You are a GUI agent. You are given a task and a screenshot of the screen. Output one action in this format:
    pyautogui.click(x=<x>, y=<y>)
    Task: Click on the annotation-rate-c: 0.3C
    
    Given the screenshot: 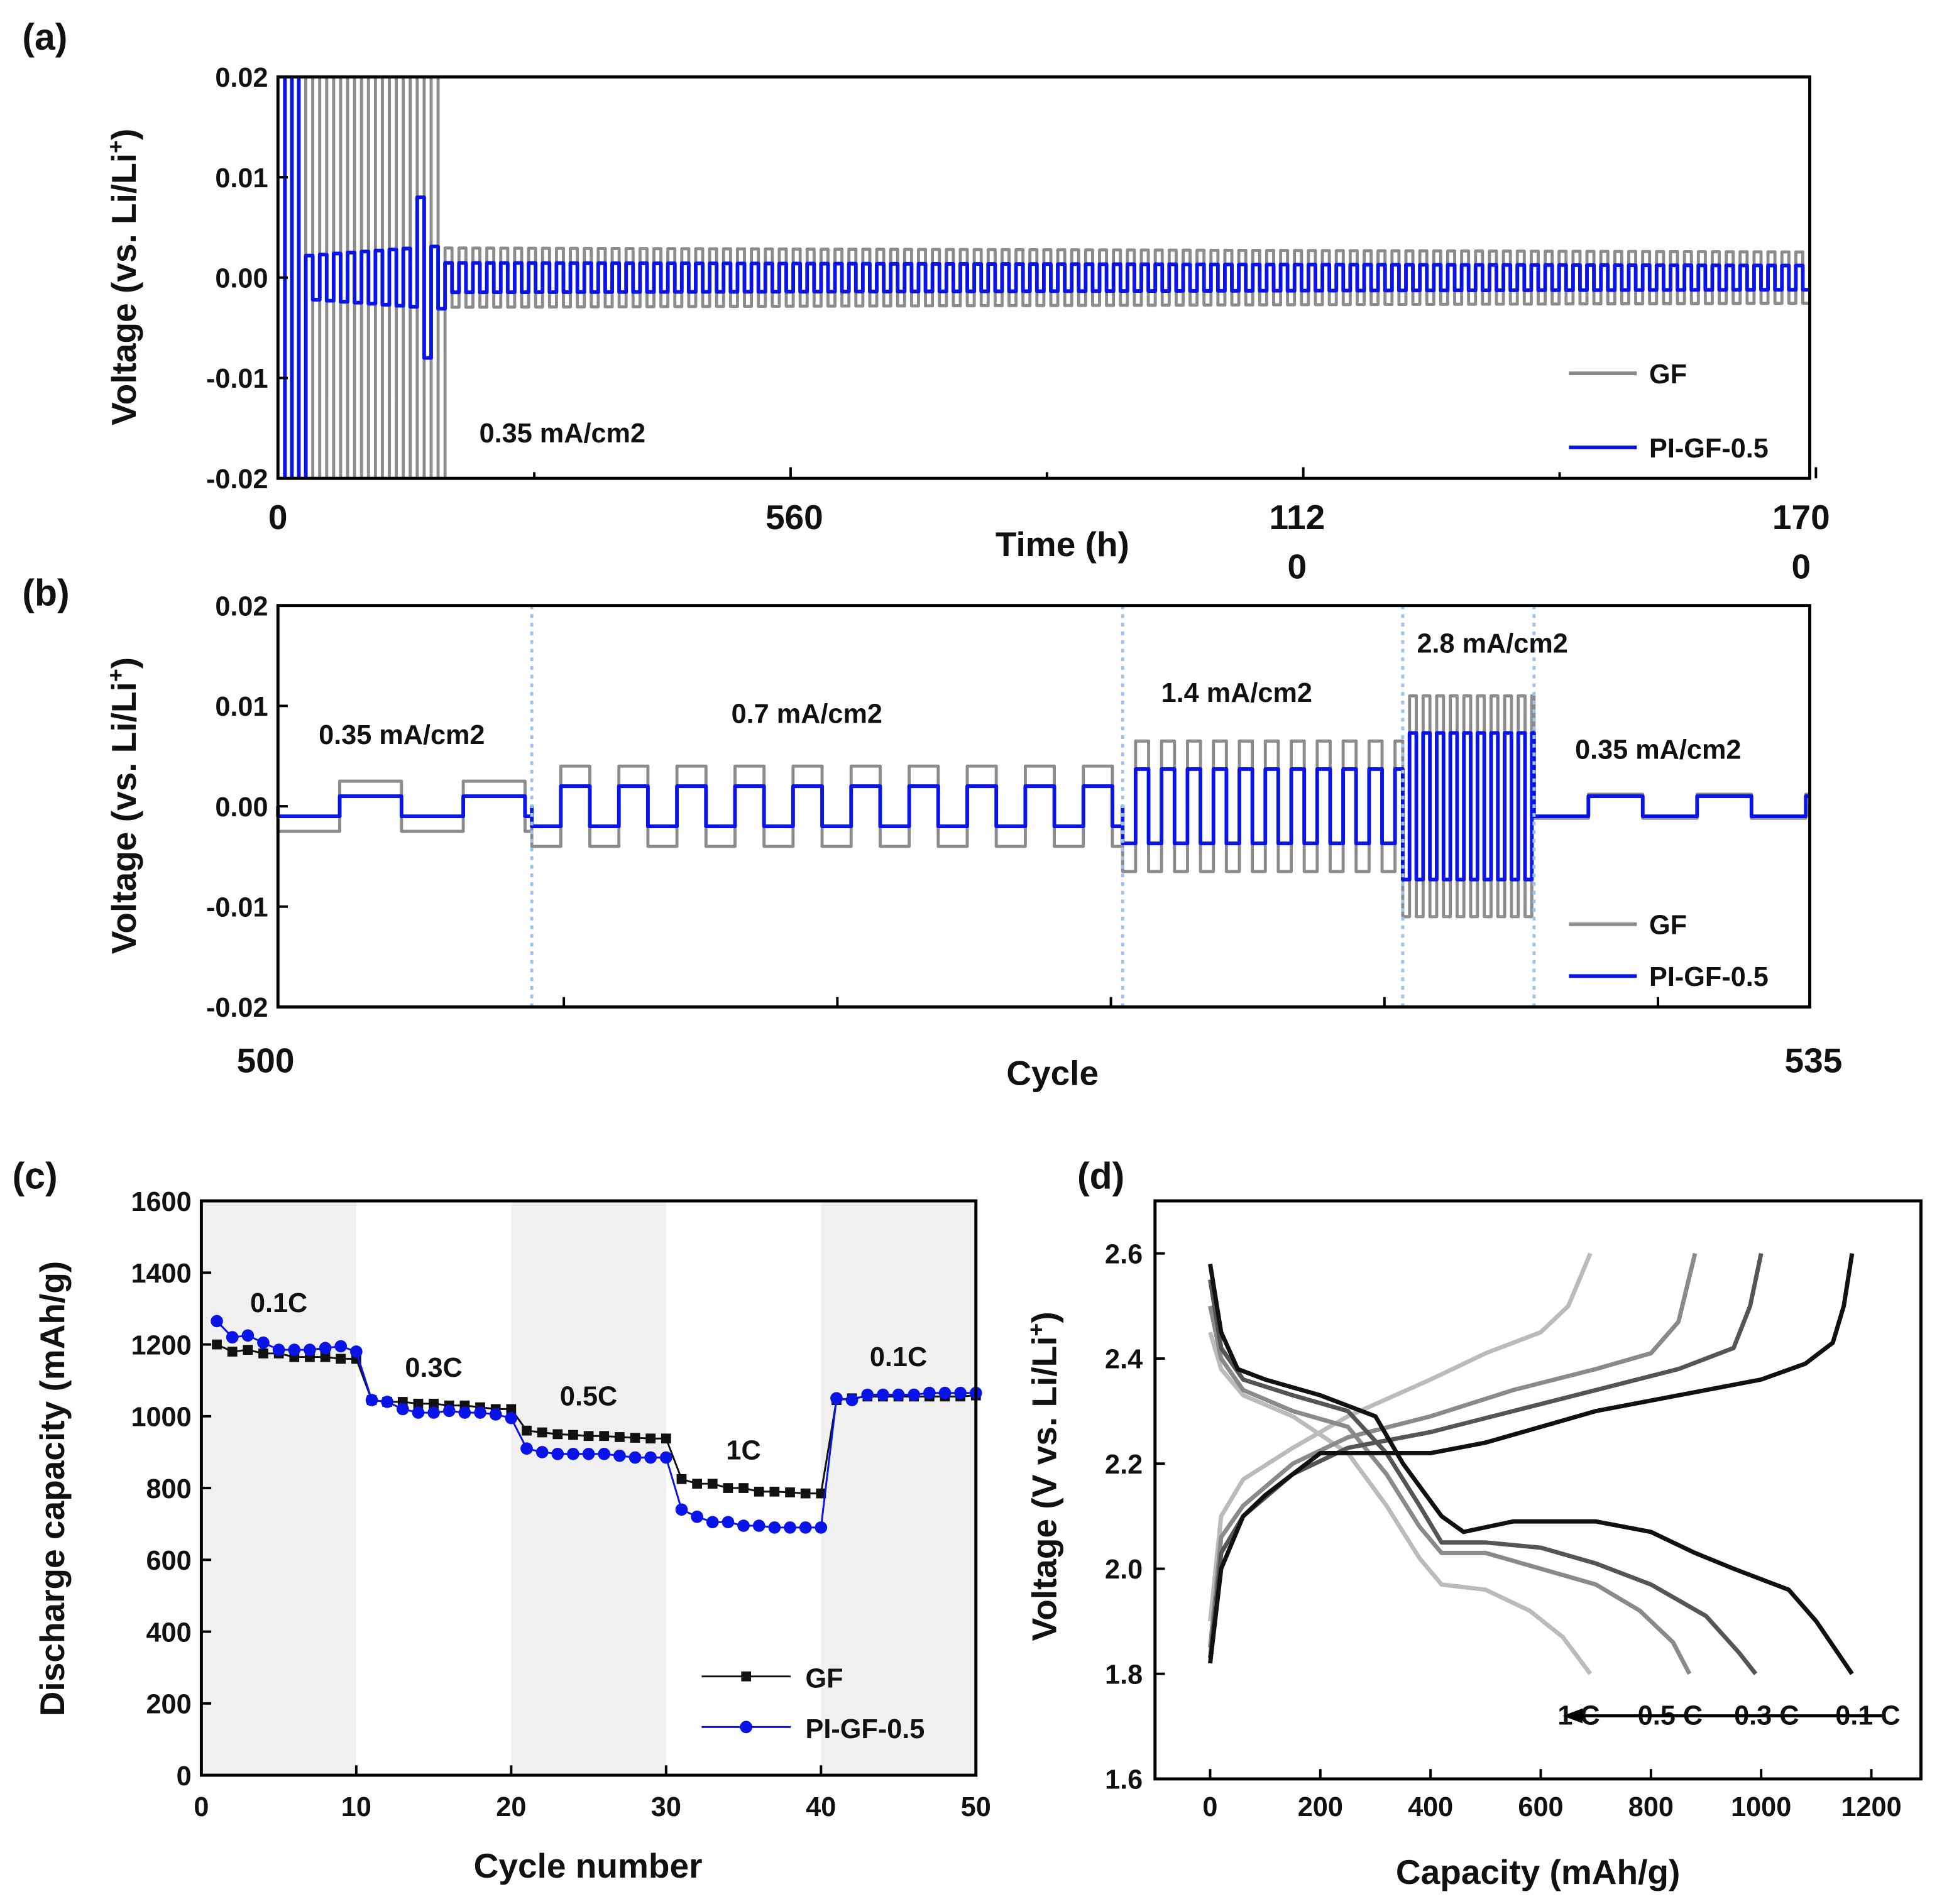 What is the action you would take?
    pyautogui.click(x=433, y=1368)
    